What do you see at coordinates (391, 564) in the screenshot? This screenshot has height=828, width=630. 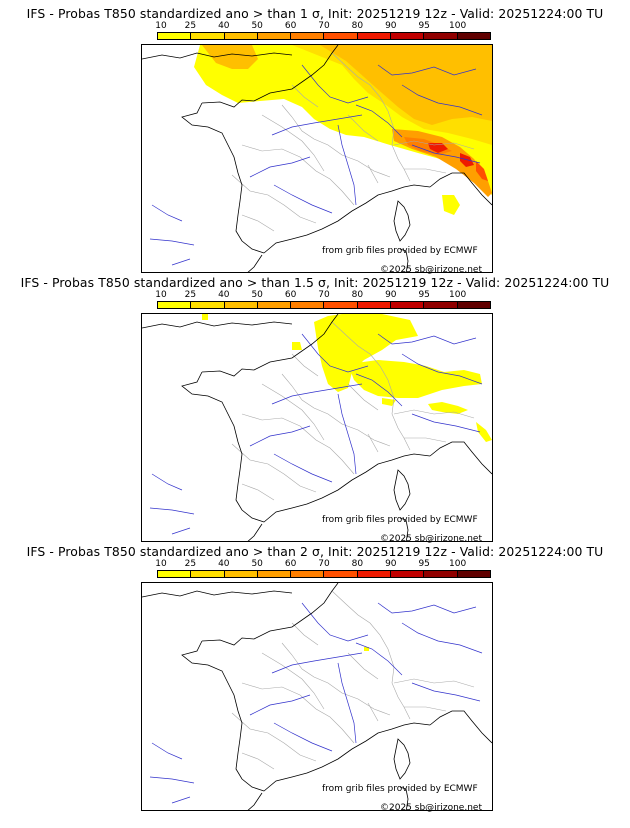 I see `colorbar-tick-label: 90` at bounding box center [391, 564].